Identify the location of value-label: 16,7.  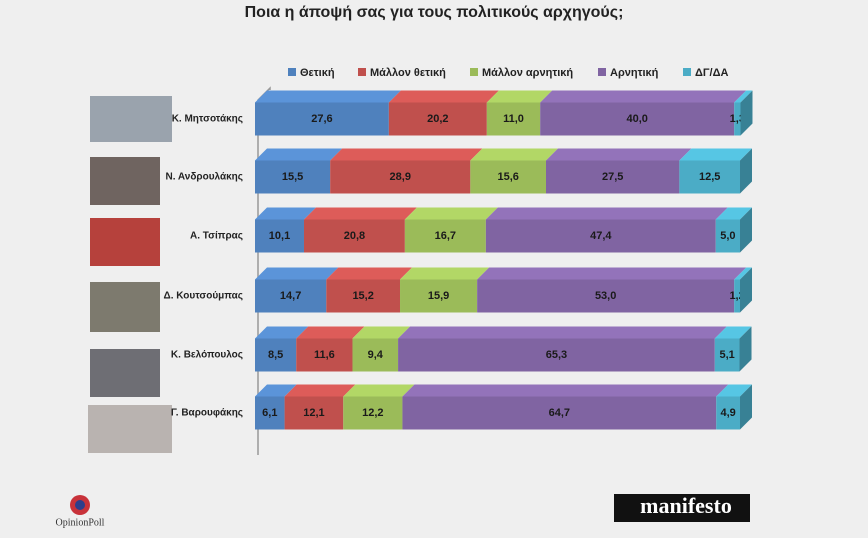
(445, 236).